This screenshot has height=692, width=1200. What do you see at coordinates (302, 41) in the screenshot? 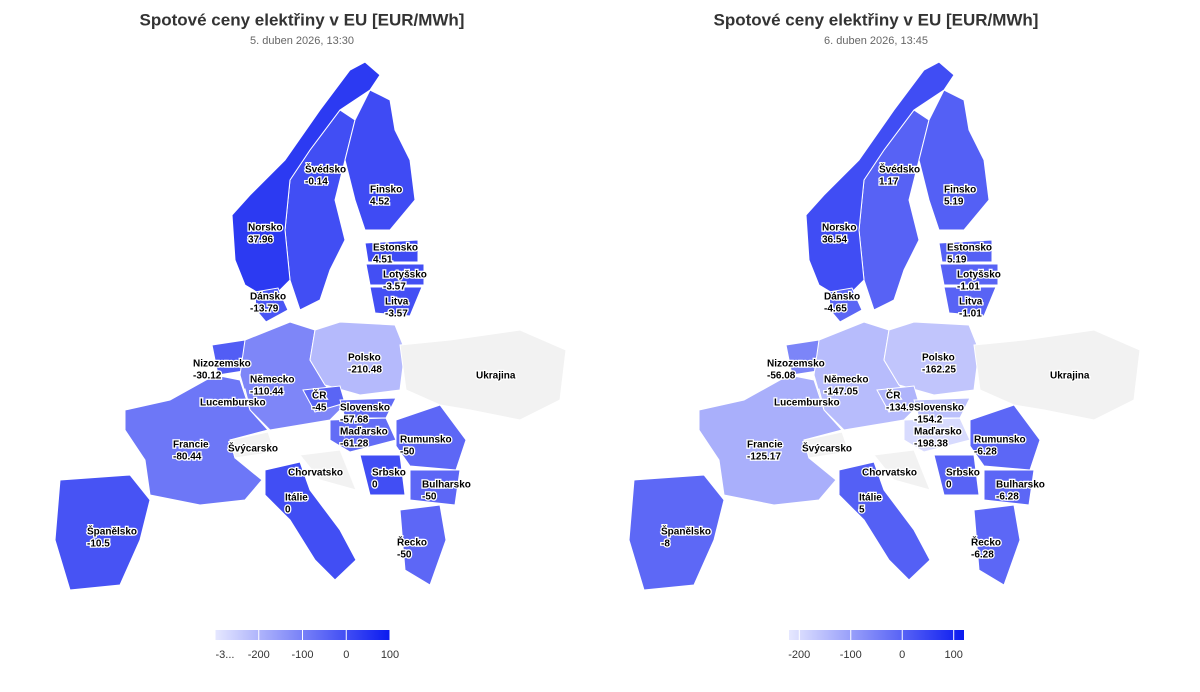
I see `map-subtitle: 5. duben 2026, 13:30` at bounding box center [302, 41].